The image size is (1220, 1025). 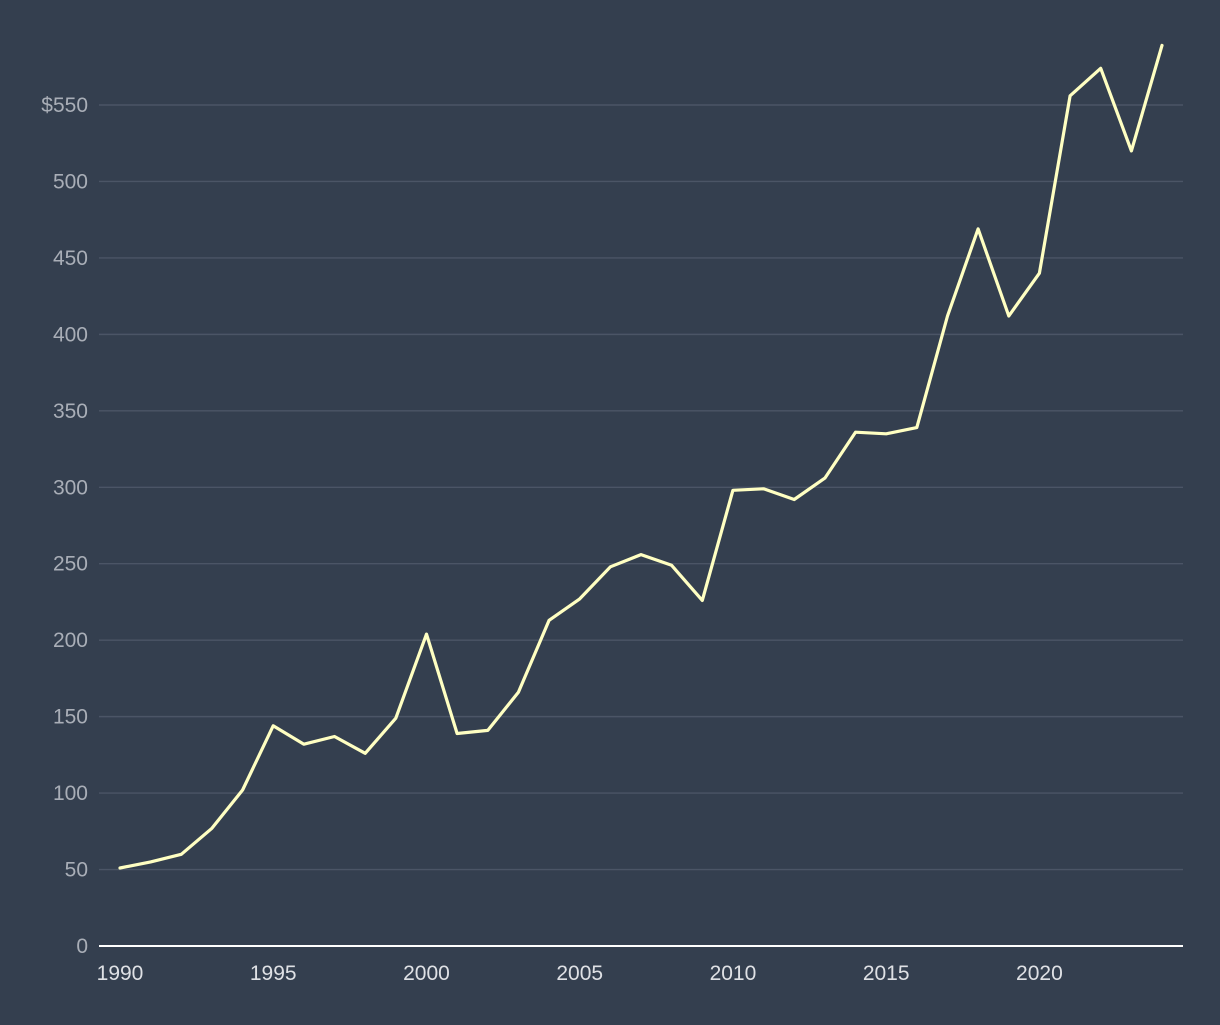 What do you see at coordinates (70, 564) in the screenshot?
I see `y-tick-label: 250` at bounding box center [70, 564].